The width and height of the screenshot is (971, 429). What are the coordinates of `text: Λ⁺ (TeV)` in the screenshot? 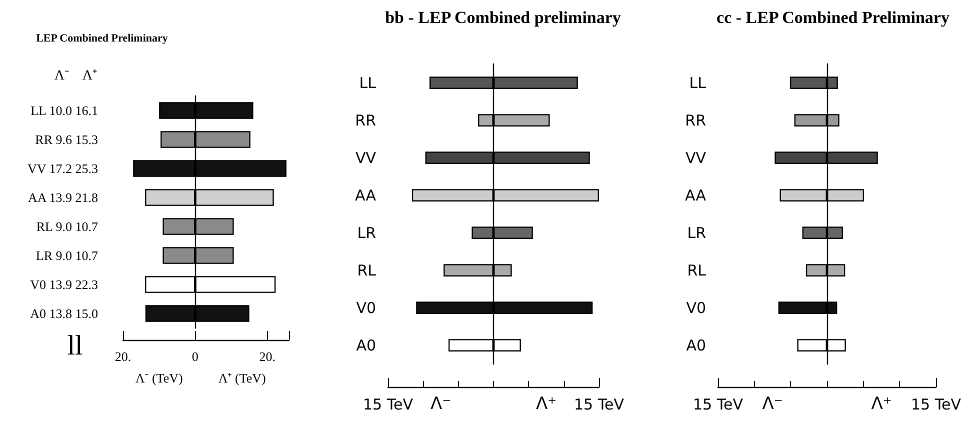 It's located at (242, 378).